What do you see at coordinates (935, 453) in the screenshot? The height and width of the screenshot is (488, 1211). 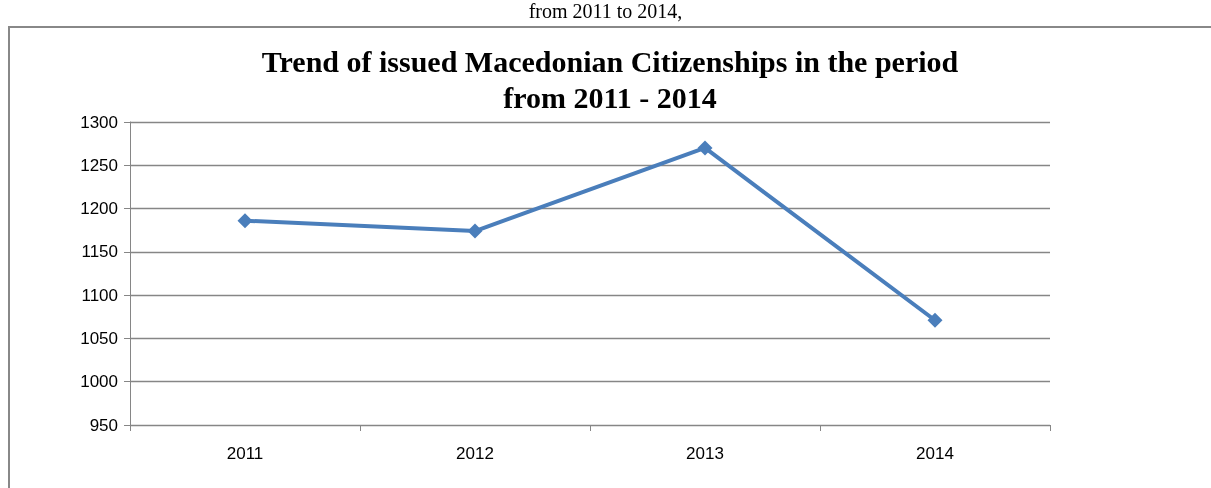 I see `x-tick-label: 2014` at bounding box center [935, 453].